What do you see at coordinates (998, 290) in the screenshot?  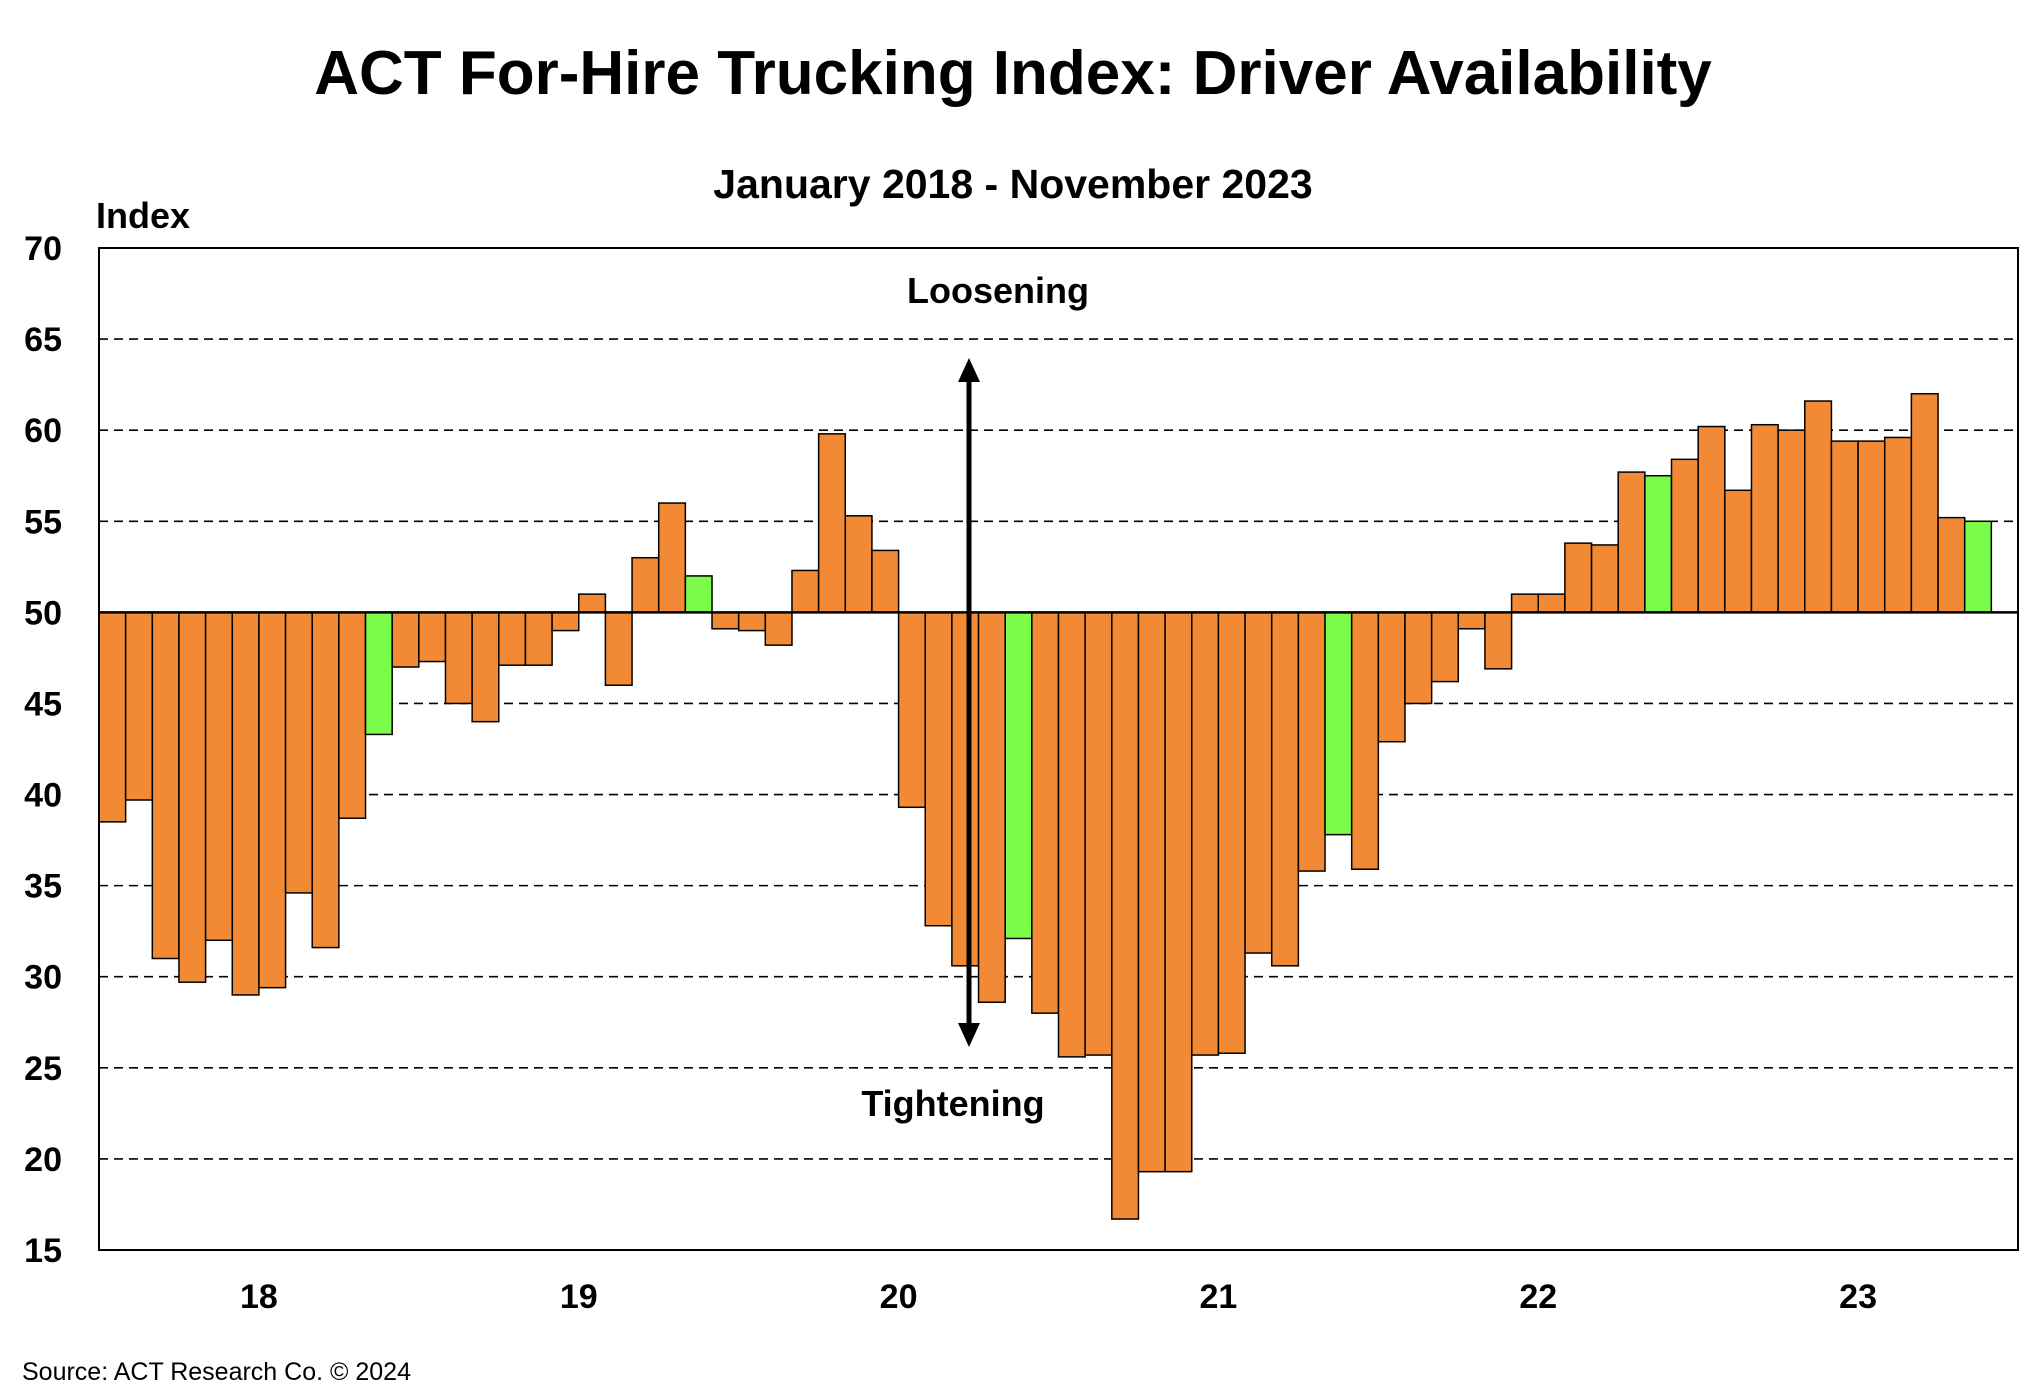 I see `loosening-label: Loosening` at bounding box center [998, 290].